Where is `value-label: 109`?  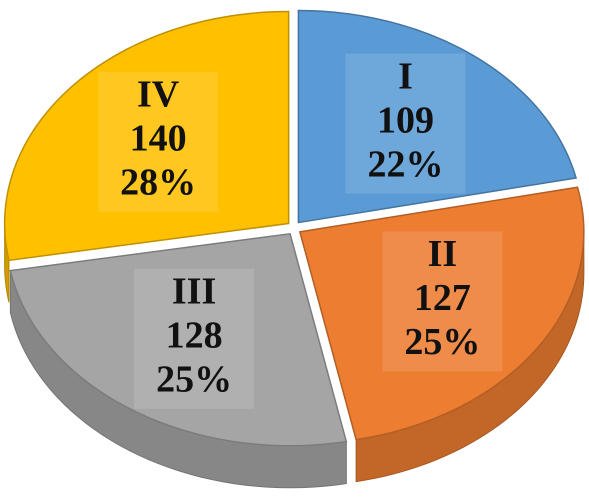
value-label: 109 is located at coordinates (405, 120).